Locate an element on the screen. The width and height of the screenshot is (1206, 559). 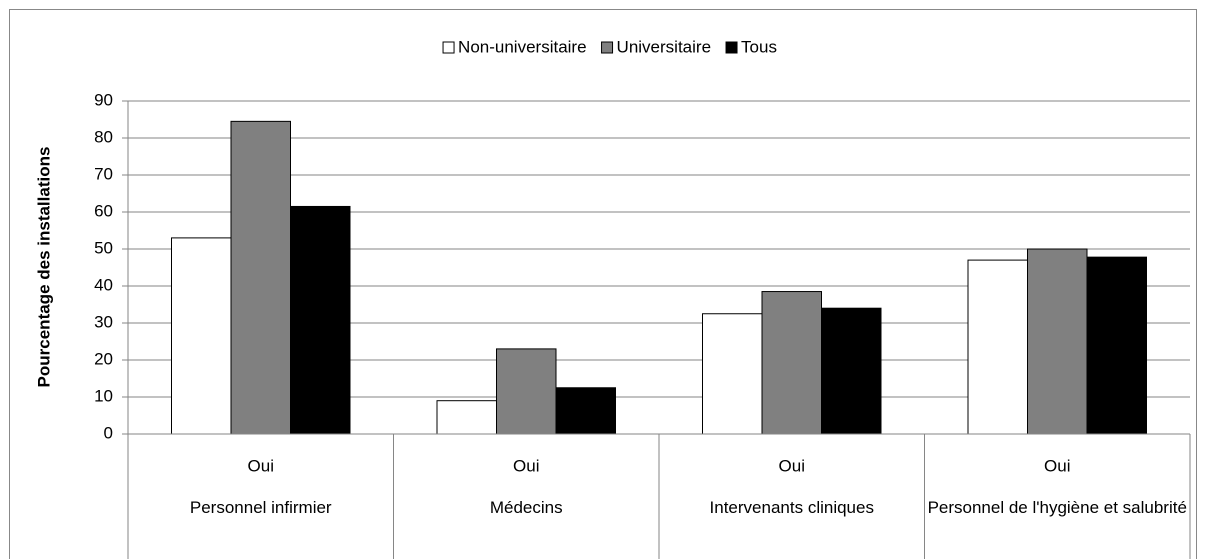
group-label-box: Intervenants cliniques is located at coordinates (791, 507).